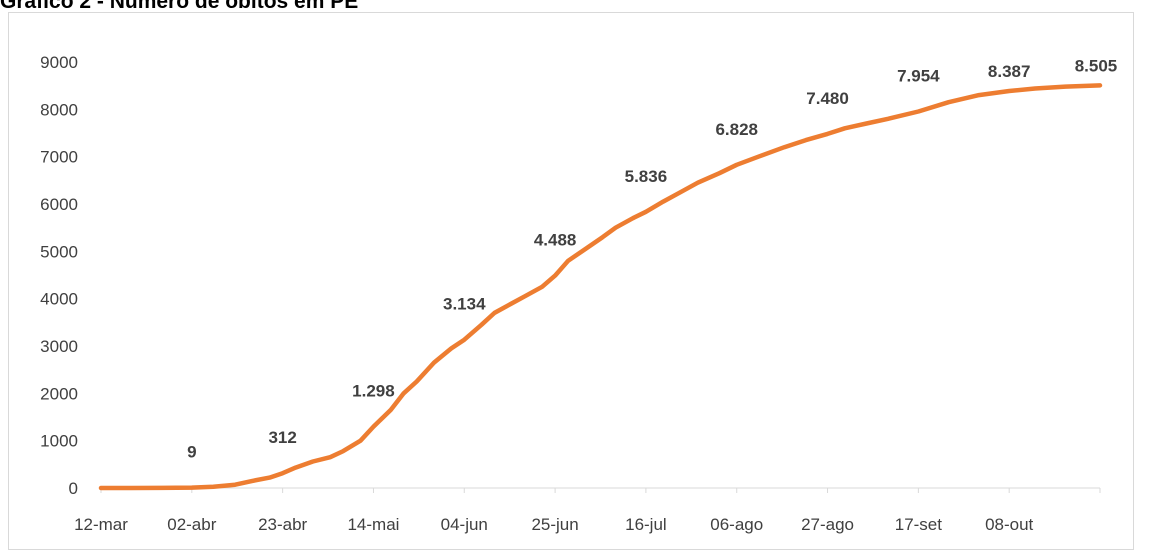 The width and height of the screenshot is (1150, 557). What do you see at coordinates (918, 76) in the screenshot?
I see `data-label: 7.954` at bounding box center [918, 76].